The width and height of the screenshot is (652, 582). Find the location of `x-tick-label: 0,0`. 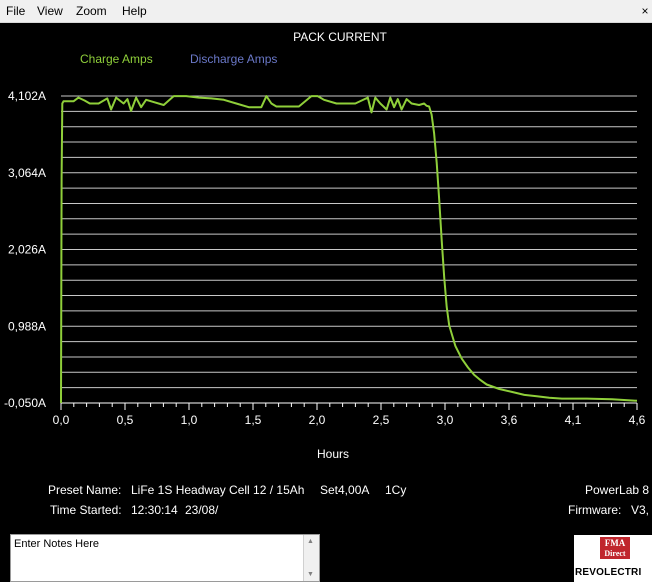

x-tick-label: 0,0 is located at coordinates (61, 420).